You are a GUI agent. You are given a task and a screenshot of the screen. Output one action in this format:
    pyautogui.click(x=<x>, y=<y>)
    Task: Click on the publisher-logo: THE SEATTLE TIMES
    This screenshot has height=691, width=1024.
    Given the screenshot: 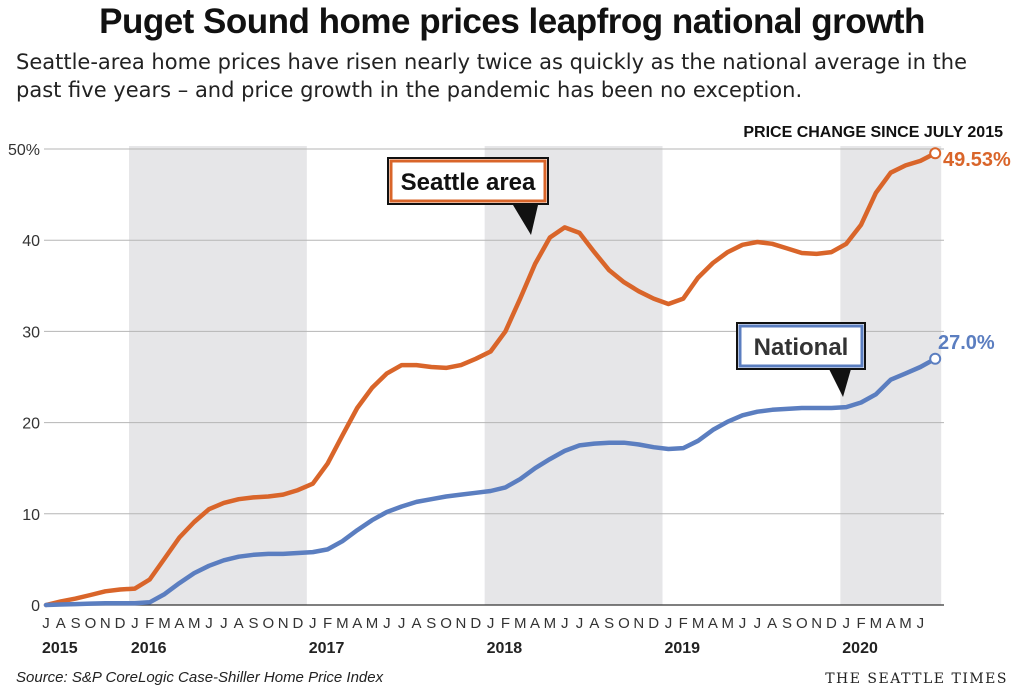 What is the action you would take?
    pyautogui.click(x=916, y=679)
    